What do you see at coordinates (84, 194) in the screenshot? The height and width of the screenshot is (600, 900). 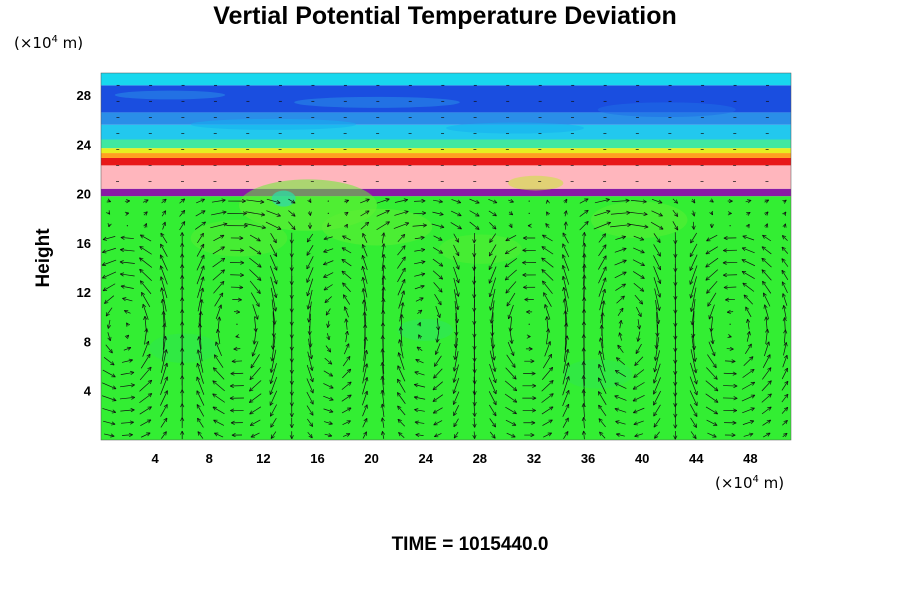 I see `y-tick-label: 20` at bounding box center [84, 194].